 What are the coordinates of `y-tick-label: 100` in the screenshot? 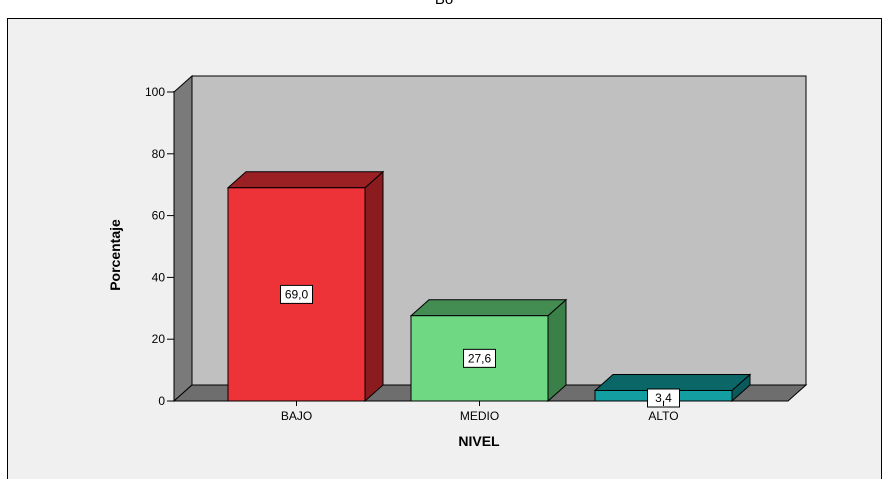 It's located at (155, 92).